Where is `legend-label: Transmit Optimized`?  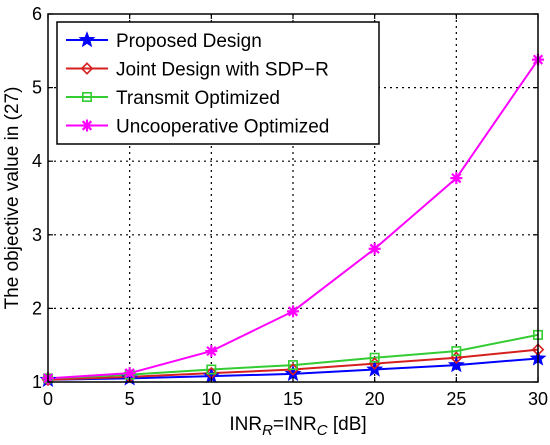
legend-label: Transmit Optimized is located at coordinates (198, 98).